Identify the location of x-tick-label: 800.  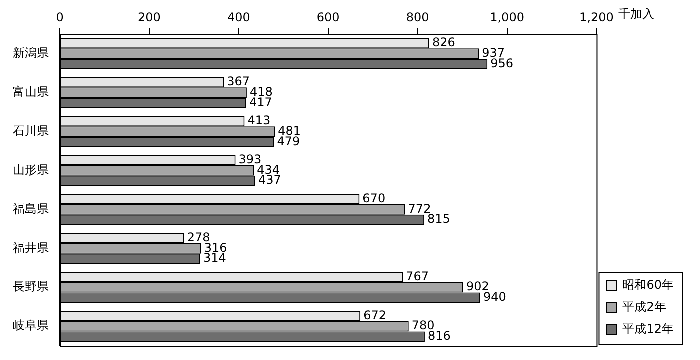
(418, 17).